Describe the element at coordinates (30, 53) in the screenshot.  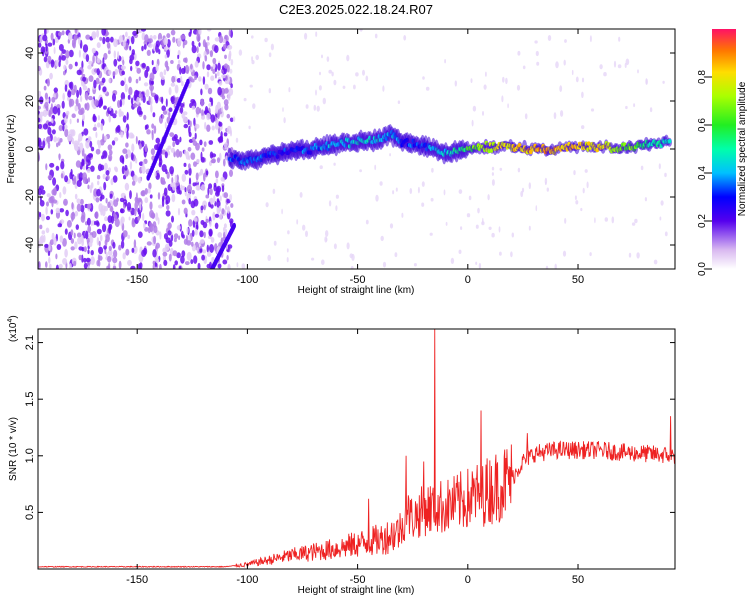
I see `y-tick-label: 40` at that location.